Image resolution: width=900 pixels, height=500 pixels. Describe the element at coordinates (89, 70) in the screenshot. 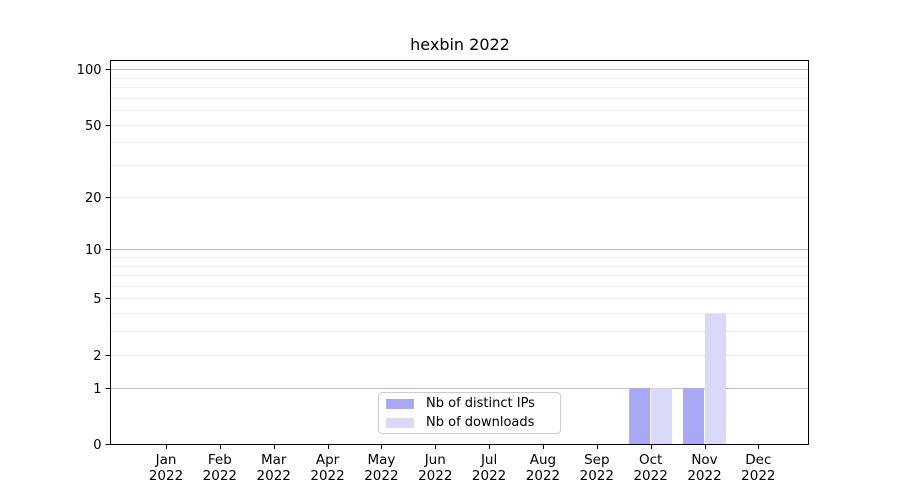

I see `y-tick-label: 100` at that location.